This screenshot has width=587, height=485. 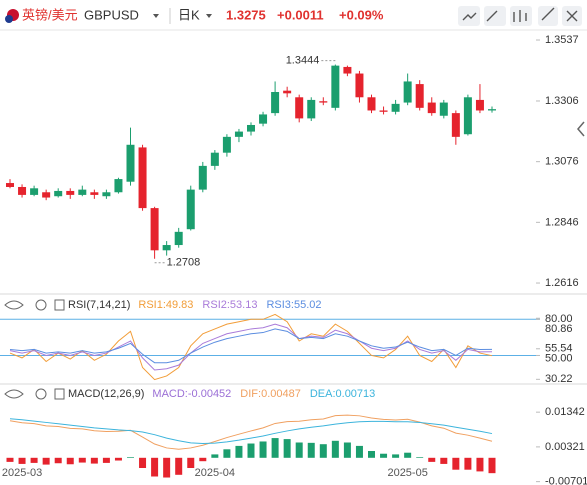 I want to click on legend-entry: RSI3:55.02, so click(x=293, y=305).